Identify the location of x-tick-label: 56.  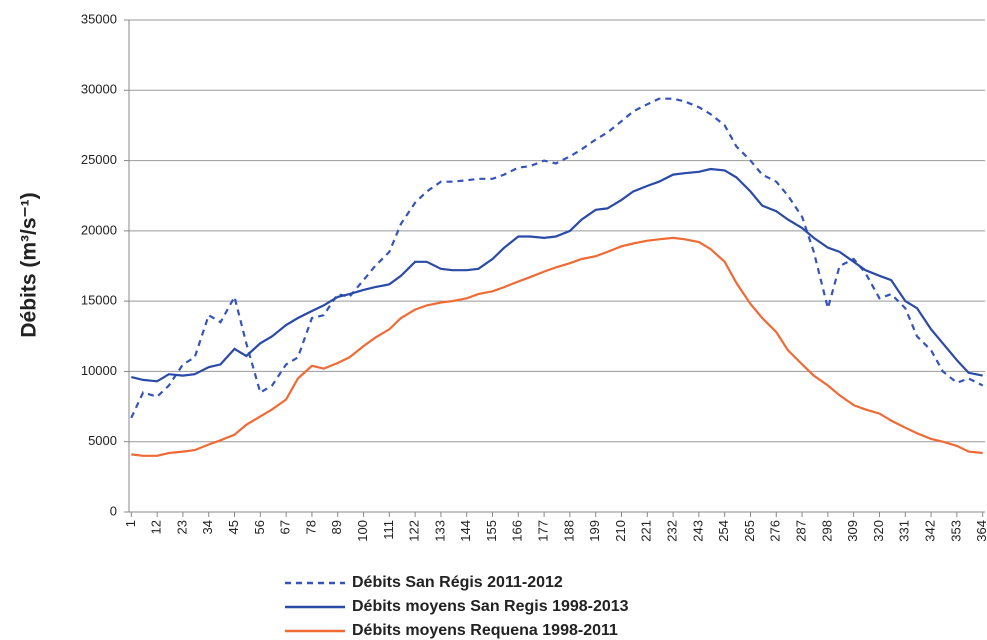
(259, 527).